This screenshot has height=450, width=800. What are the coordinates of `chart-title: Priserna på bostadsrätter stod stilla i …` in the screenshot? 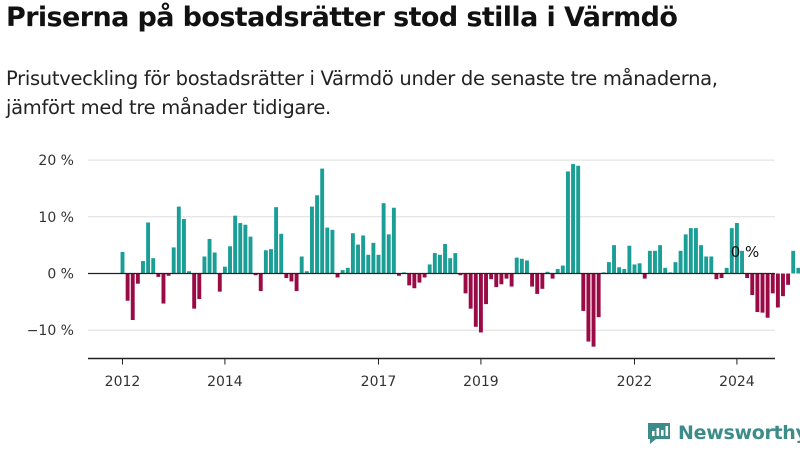 It's located at (342, 17).